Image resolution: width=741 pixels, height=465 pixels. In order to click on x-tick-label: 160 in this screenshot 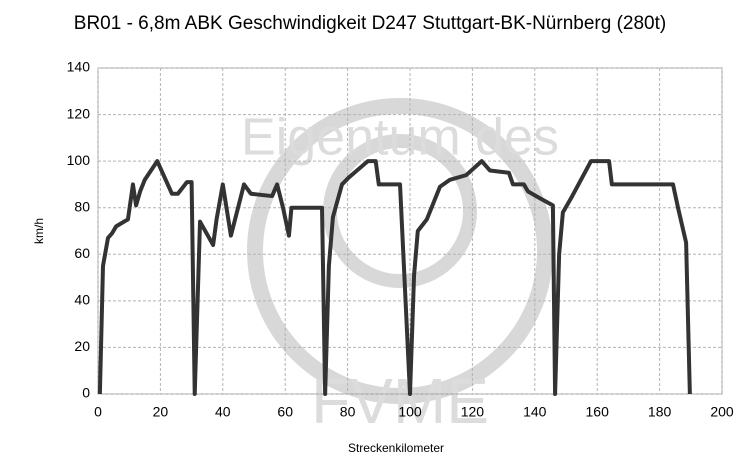, I will do `click(598, 412)`.